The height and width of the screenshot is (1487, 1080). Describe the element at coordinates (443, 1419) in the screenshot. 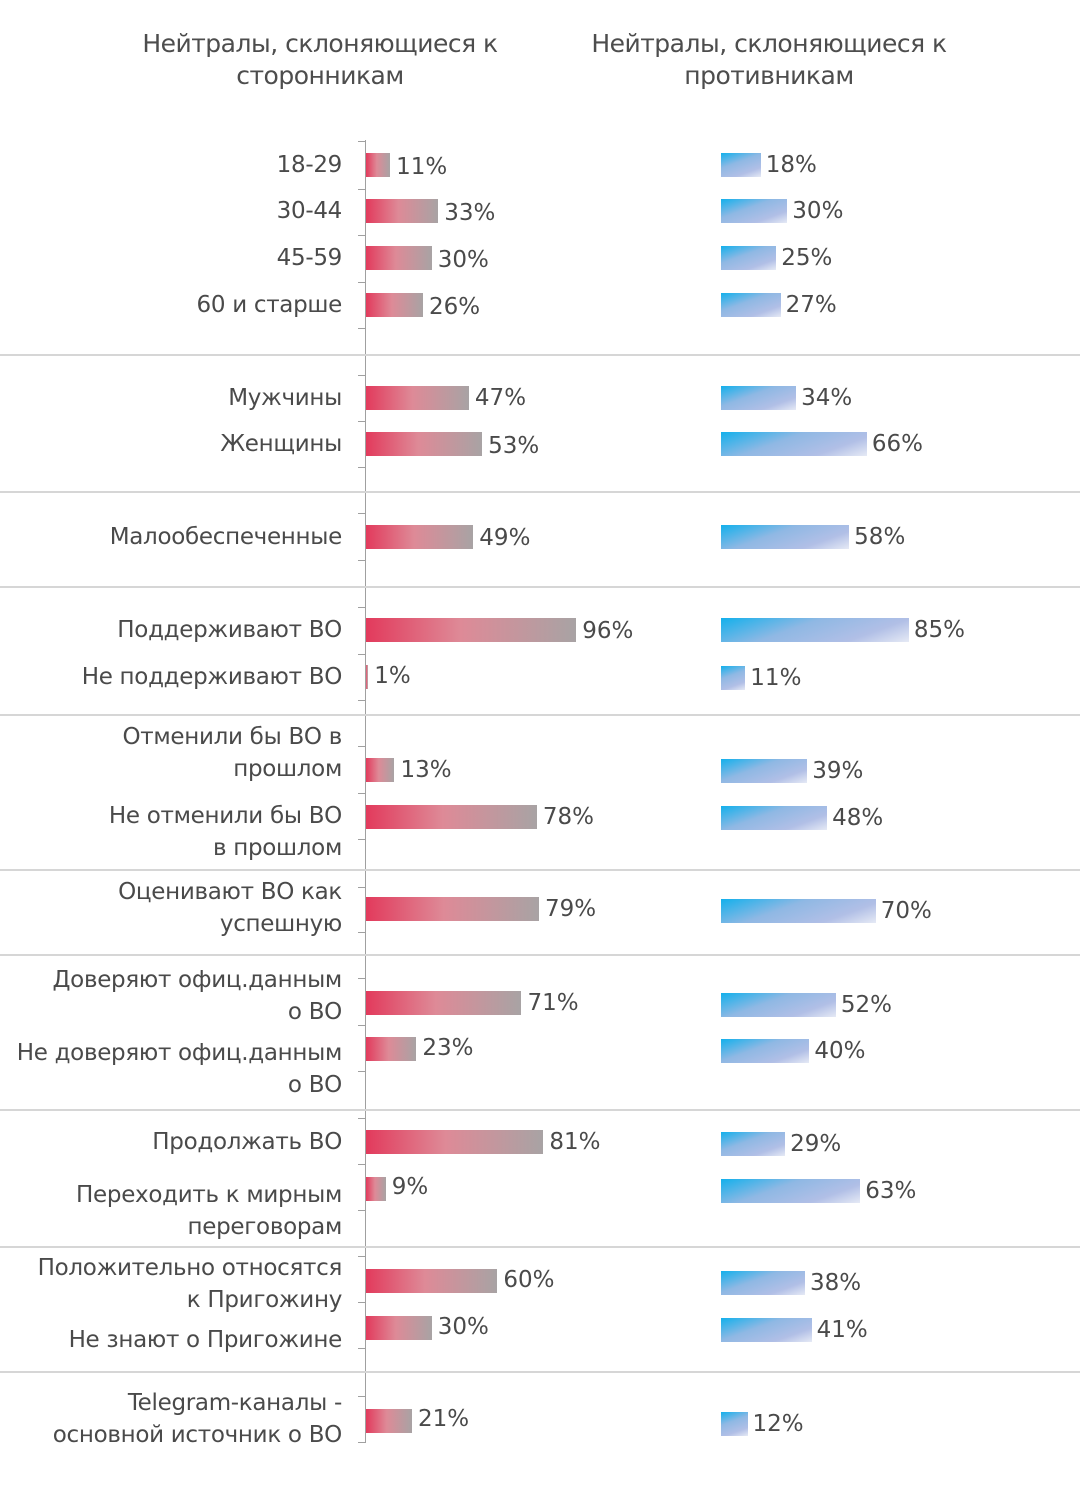

I see `bar-left-value-label: 21%` at that location.